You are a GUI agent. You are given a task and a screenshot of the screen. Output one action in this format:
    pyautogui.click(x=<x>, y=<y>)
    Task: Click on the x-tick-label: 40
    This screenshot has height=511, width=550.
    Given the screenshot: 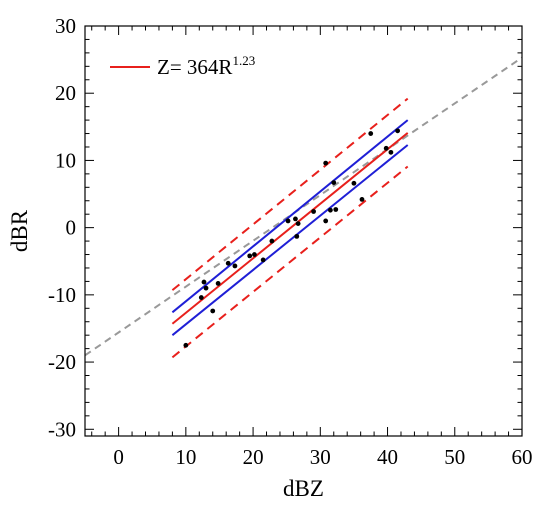 What is the action you would take?
    pyautogui.click(x=387, y=457)
    